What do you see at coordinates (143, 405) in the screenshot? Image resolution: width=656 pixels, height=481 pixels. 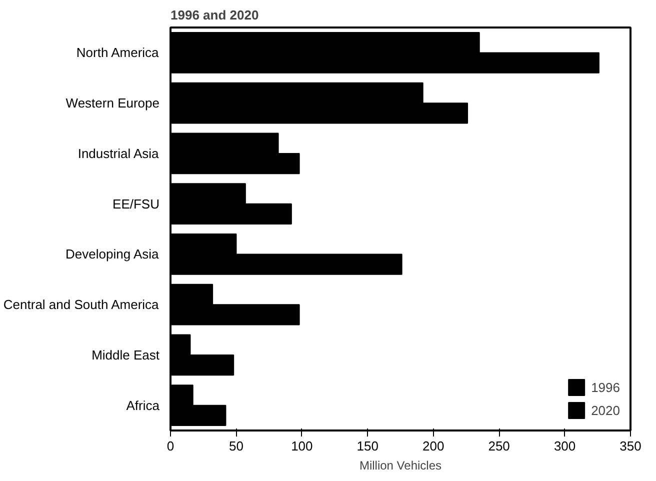 I see `y-tick-label: Africa` at bounding box center [143, 405].